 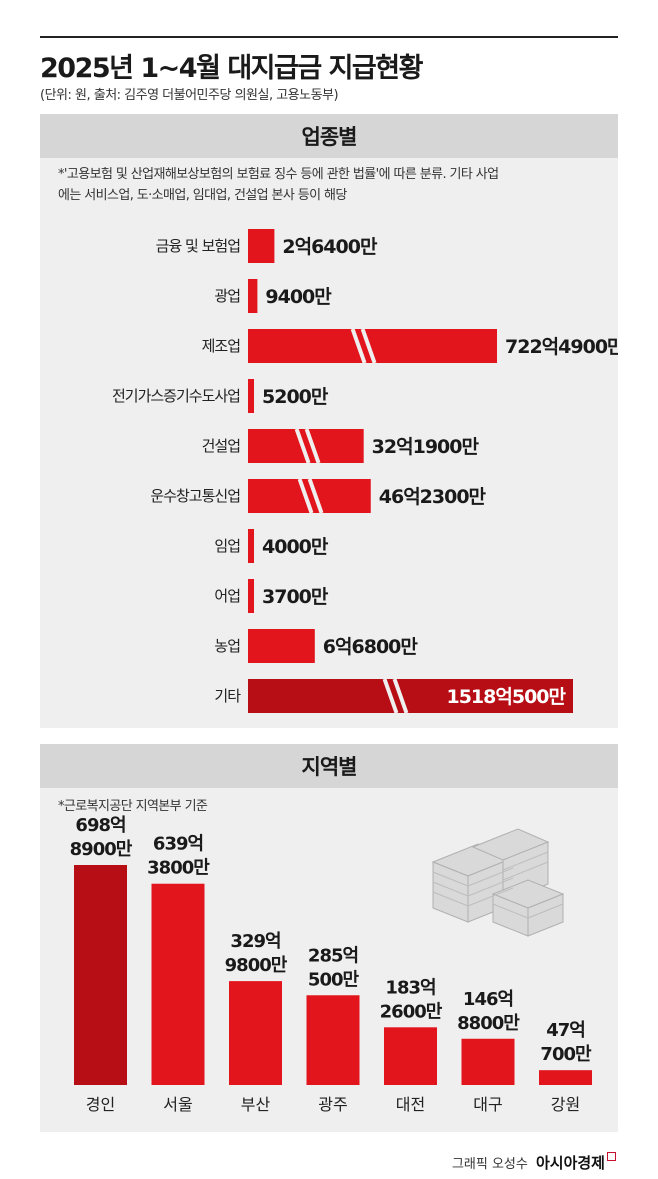 I want to click on industry-value-label: 1518억500만, so click(x=506, y=697).